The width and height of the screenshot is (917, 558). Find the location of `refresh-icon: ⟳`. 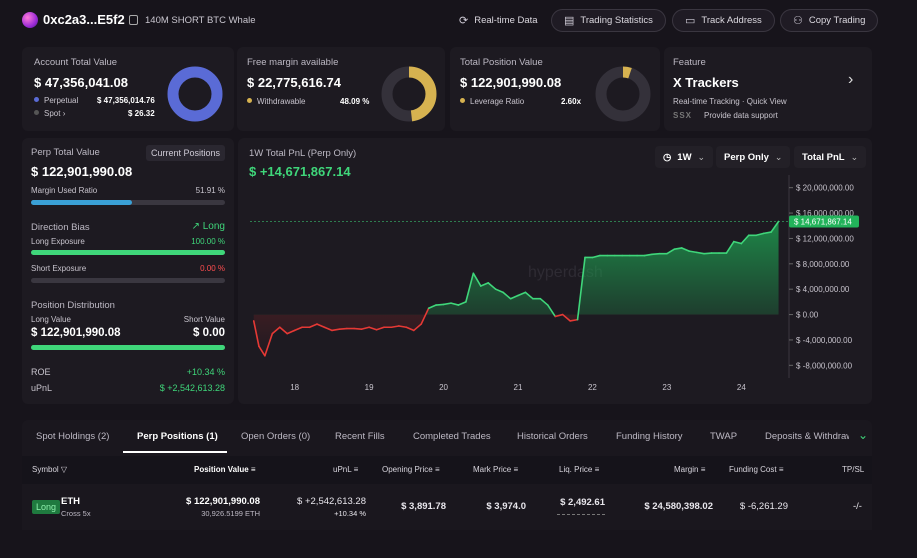

refresh-icon: ⟳ is located at coordinates (464, 21).